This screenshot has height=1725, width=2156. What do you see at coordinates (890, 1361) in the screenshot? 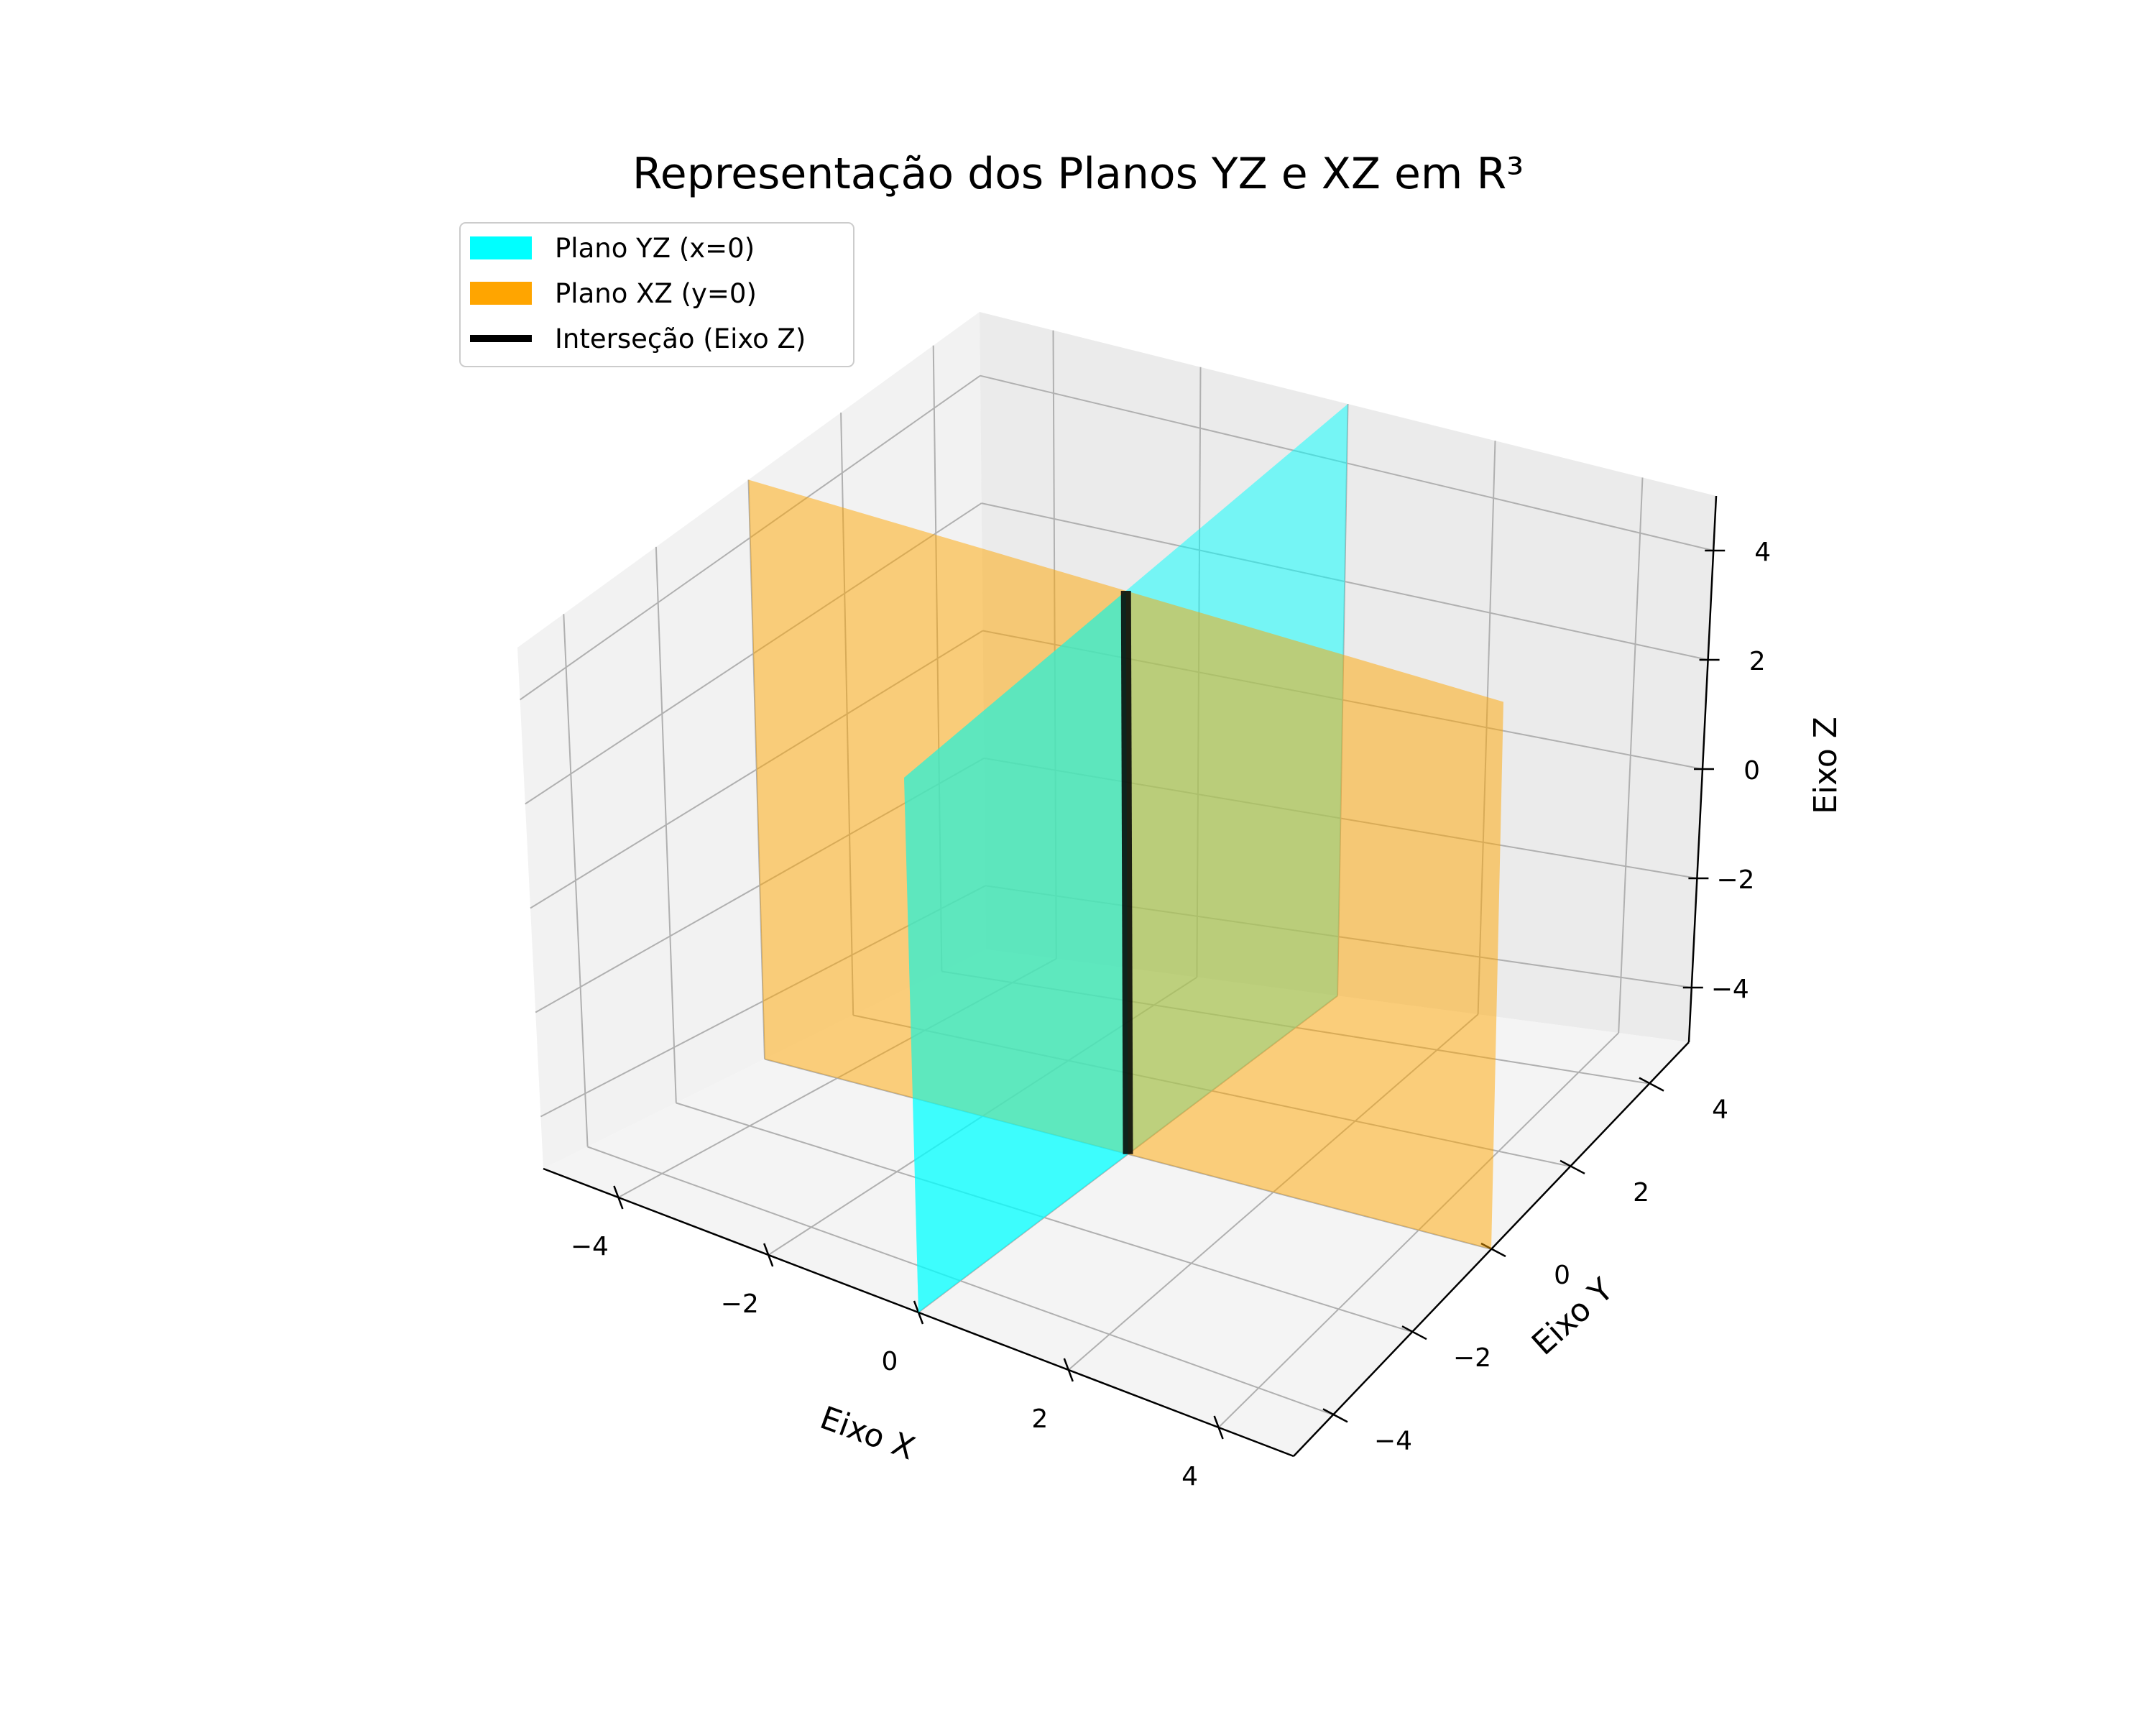
I see `x-tick-label: 0` at bounding box center [890, 1361].